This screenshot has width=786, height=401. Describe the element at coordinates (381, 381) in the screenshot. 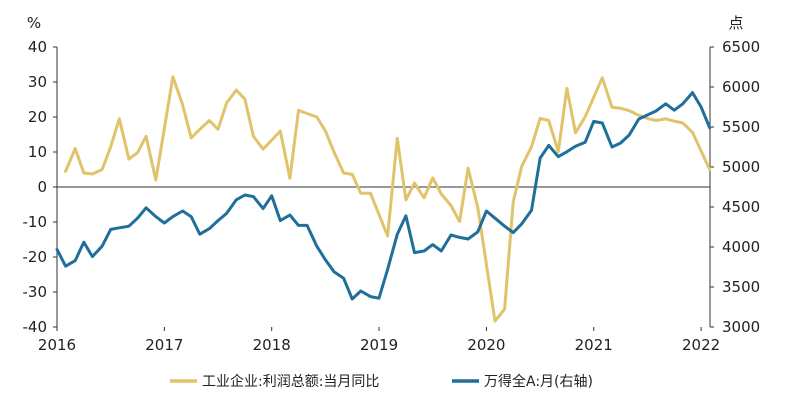

I see `legend: 工业企业:利润总额:当月同比 万得全A:月(右轴)` at that location.